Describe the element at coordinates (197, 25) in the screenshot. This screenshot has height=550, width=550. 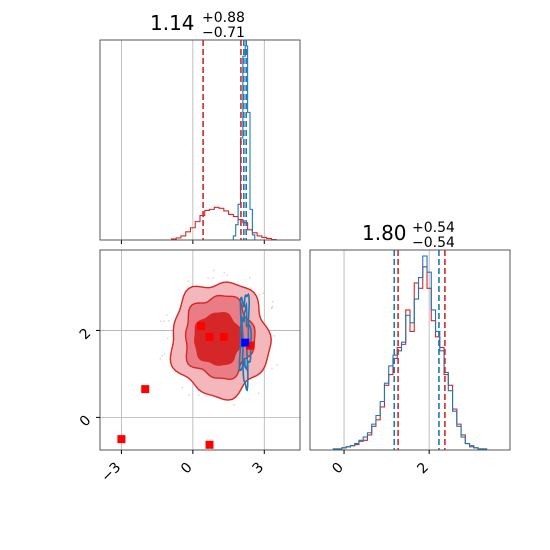
I see `title-marginal-1: 1.14 +0.88 −0.71` at that location.